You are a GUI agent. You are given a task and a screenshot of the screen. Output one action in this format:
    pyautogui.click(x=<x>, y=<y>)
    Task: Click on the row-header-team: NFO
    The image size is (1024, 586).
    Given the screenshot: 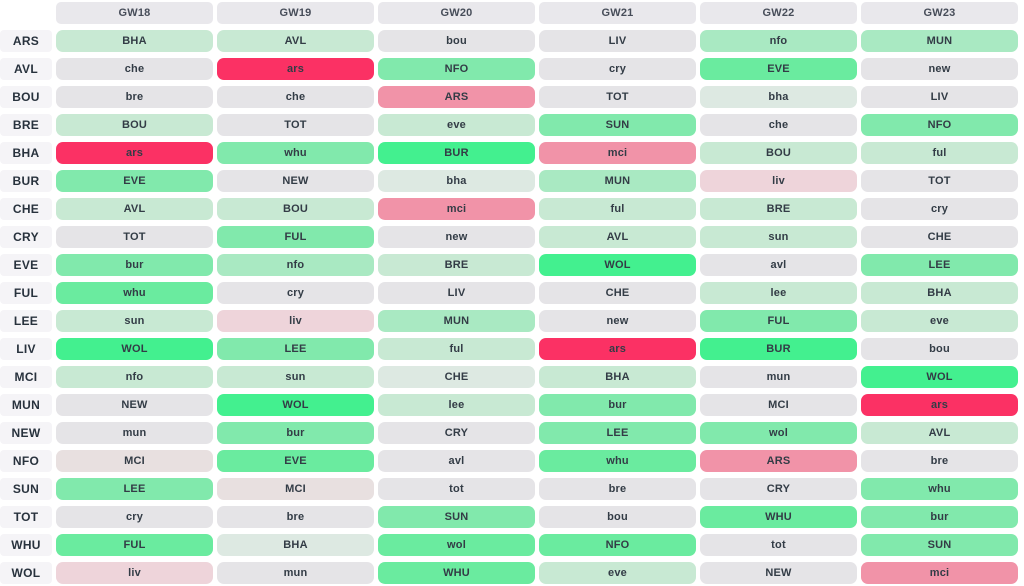 What is the action you would take?
    pyautogui.click(x=26, y=461)
    